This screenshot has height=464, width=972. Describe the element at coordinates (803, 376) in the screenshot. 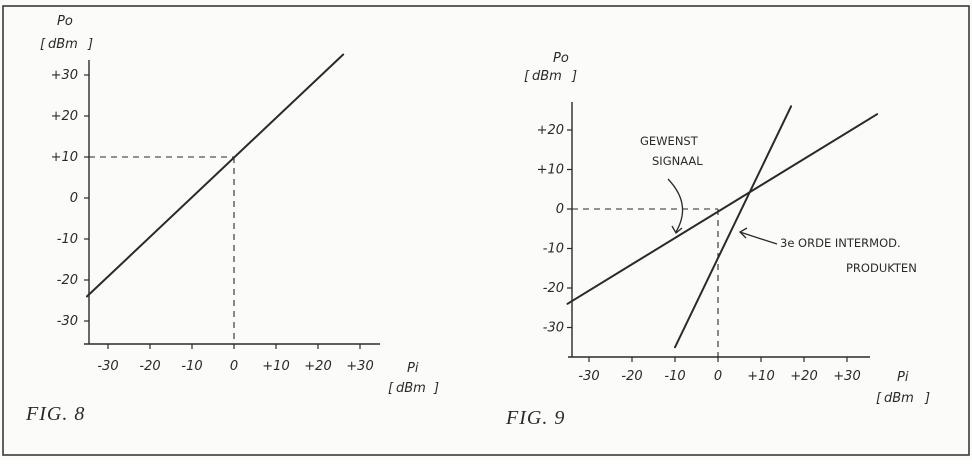

I see `fig9-x-tick-label: +20` at that location.